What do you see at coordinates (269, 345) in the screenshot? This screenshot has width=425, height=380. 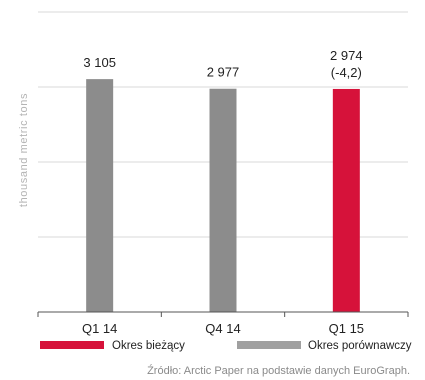 I see `legend-swatch-comparative` at bounding box center [269, 345].